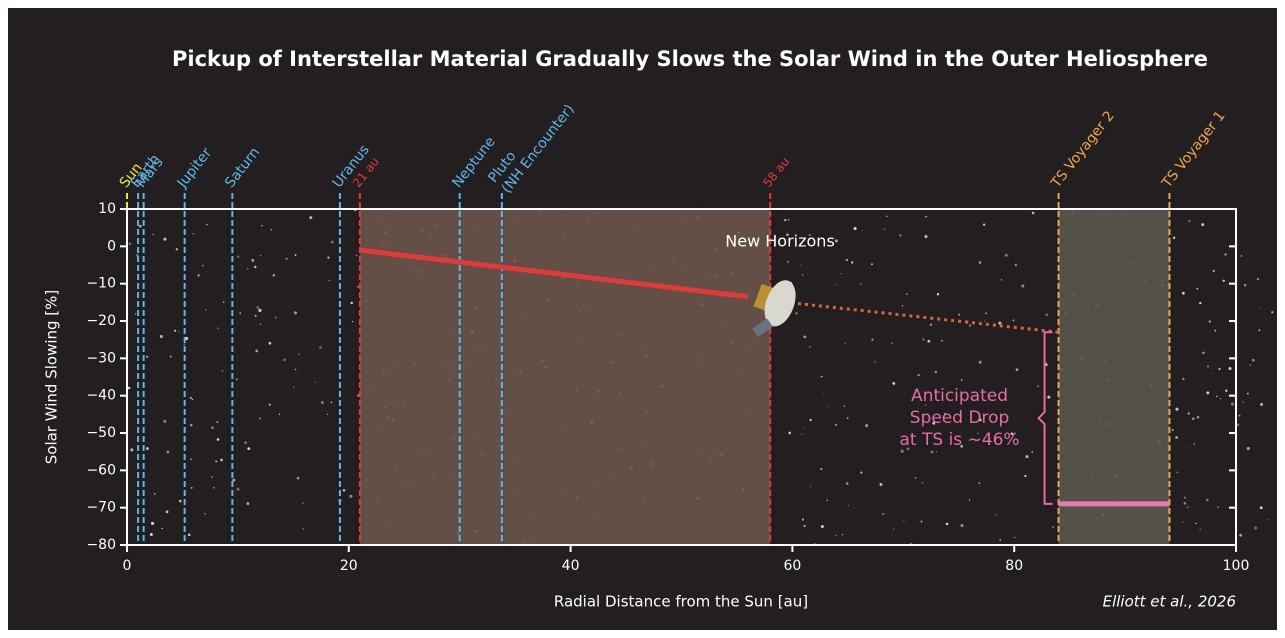 The width and height of the screenshot is (1285, 638). Describe the element at coordinates (101, 433) in the screenshot. I see `y-tick-label: −50` at that location.